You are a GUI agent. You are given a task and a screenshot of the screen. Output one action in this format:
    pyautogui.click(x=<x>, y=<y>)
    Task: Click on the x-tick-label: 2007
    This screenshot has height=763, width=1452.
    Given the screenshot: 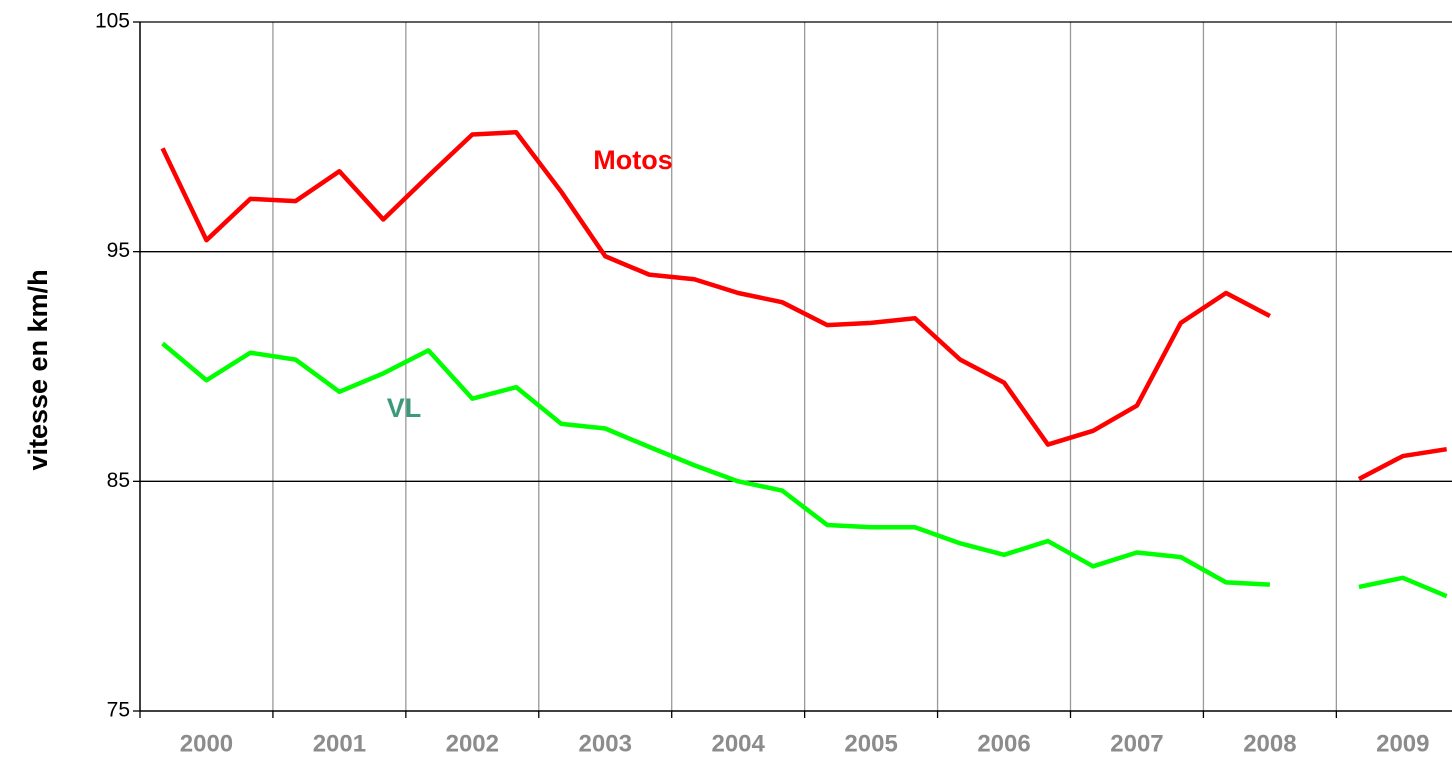 What is the action you would take?
    pyautogui.click(x=1136, y=743)
    